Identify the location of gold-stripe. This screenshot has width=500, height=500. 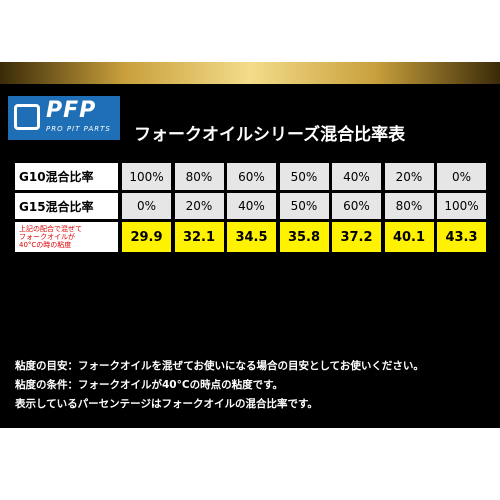
(250, 73).